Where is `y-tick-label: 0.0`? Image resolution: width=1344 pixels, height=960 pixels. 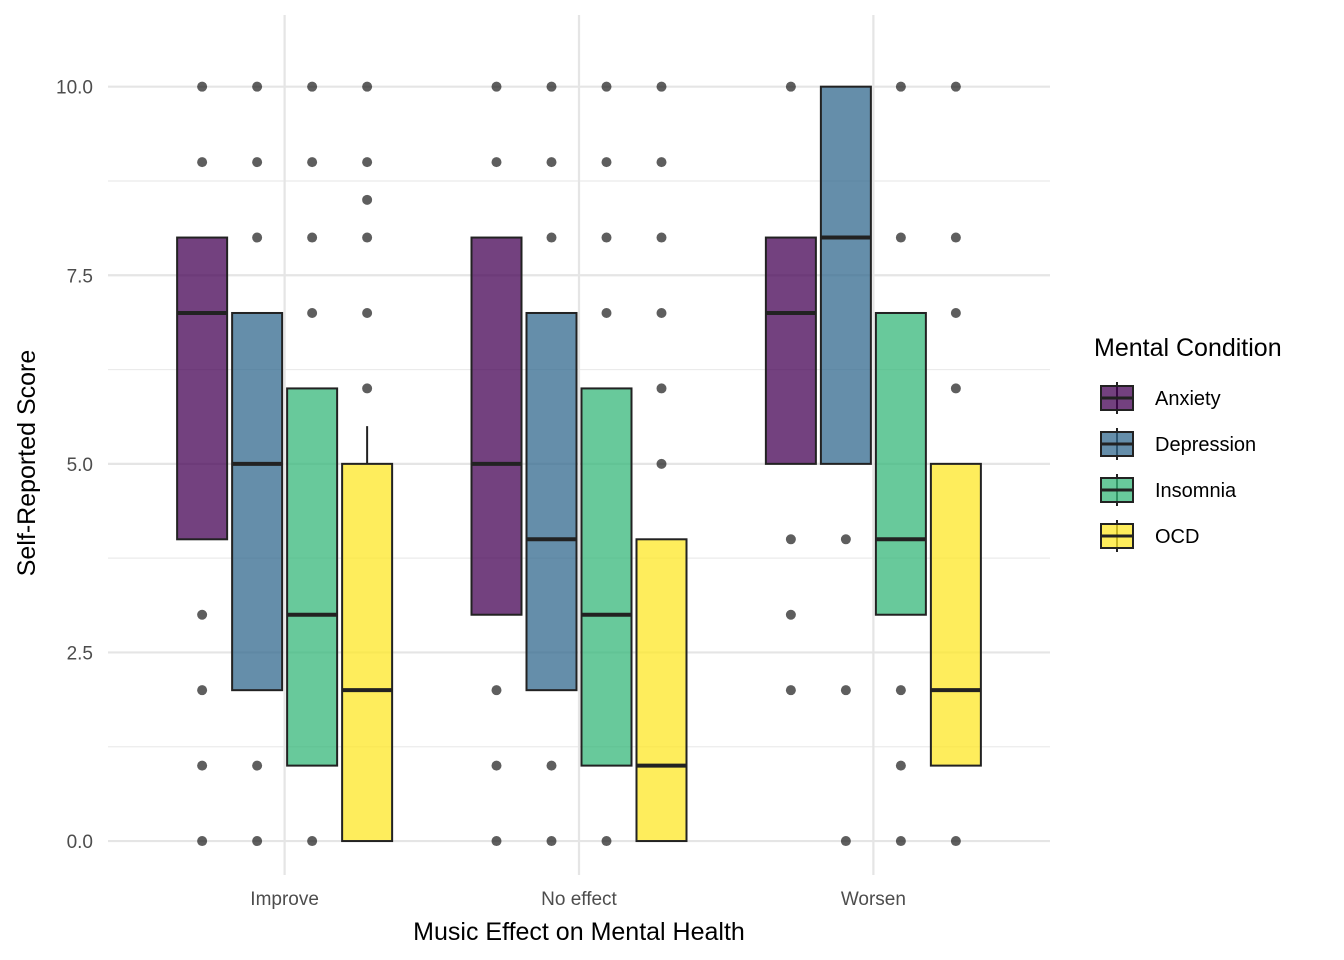
y-tick-label: 0.0 is located at coordinates (80, 842).